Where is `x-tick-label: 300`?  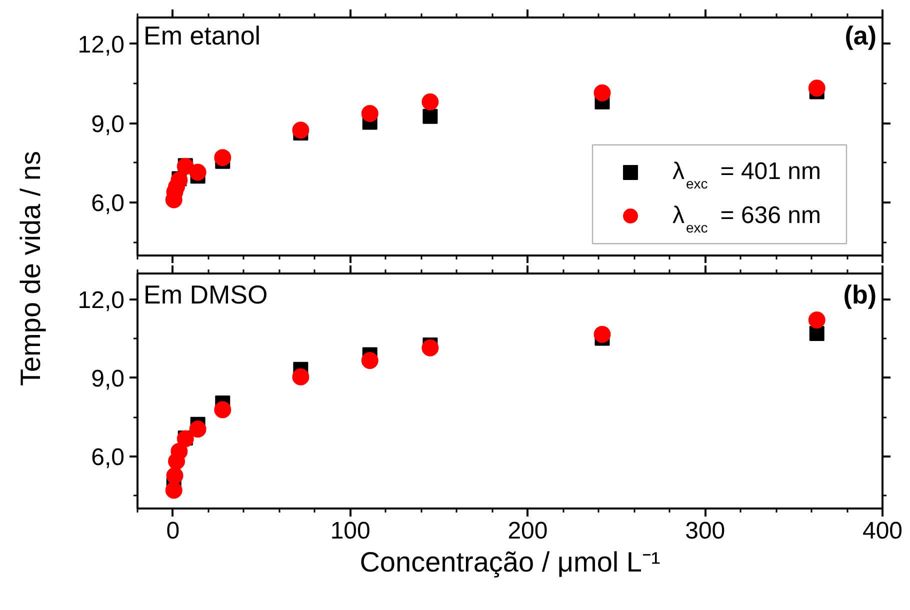 x-tick-label: 300 is located at coordinates (705, 531).